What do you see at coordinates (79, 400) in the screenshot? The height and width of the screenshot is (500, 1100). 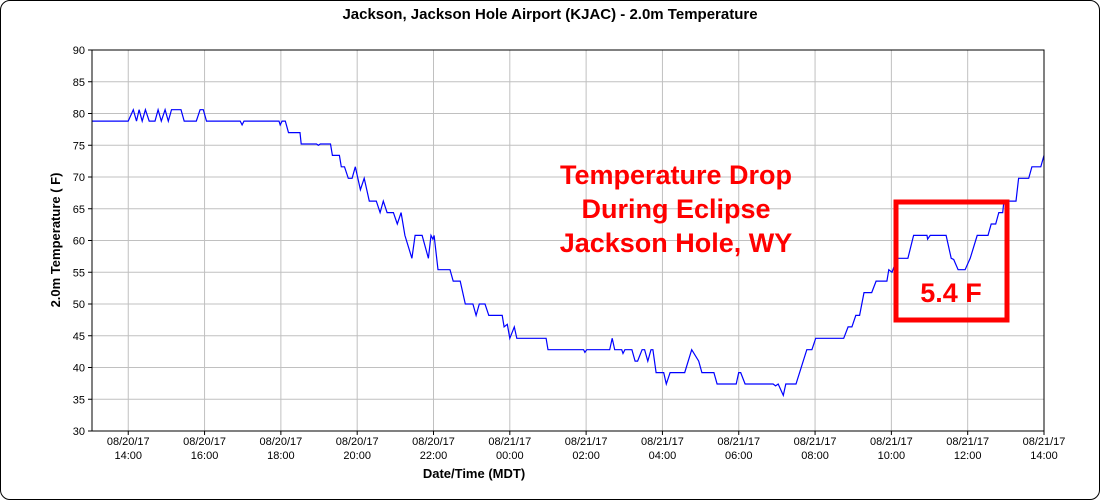 I see `y-tick-label: 35` at bounding box center [79, 400].